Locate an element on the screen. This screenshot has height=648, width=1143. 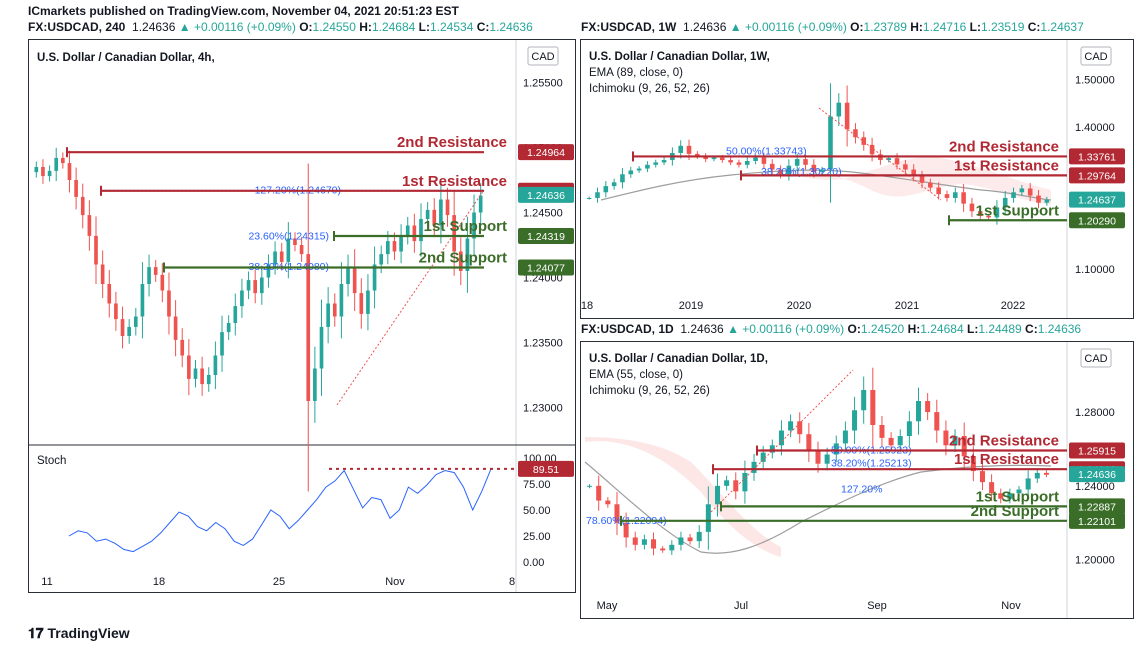
w1-price-tag: 1.24637 is located at coordinates (1097, 201).